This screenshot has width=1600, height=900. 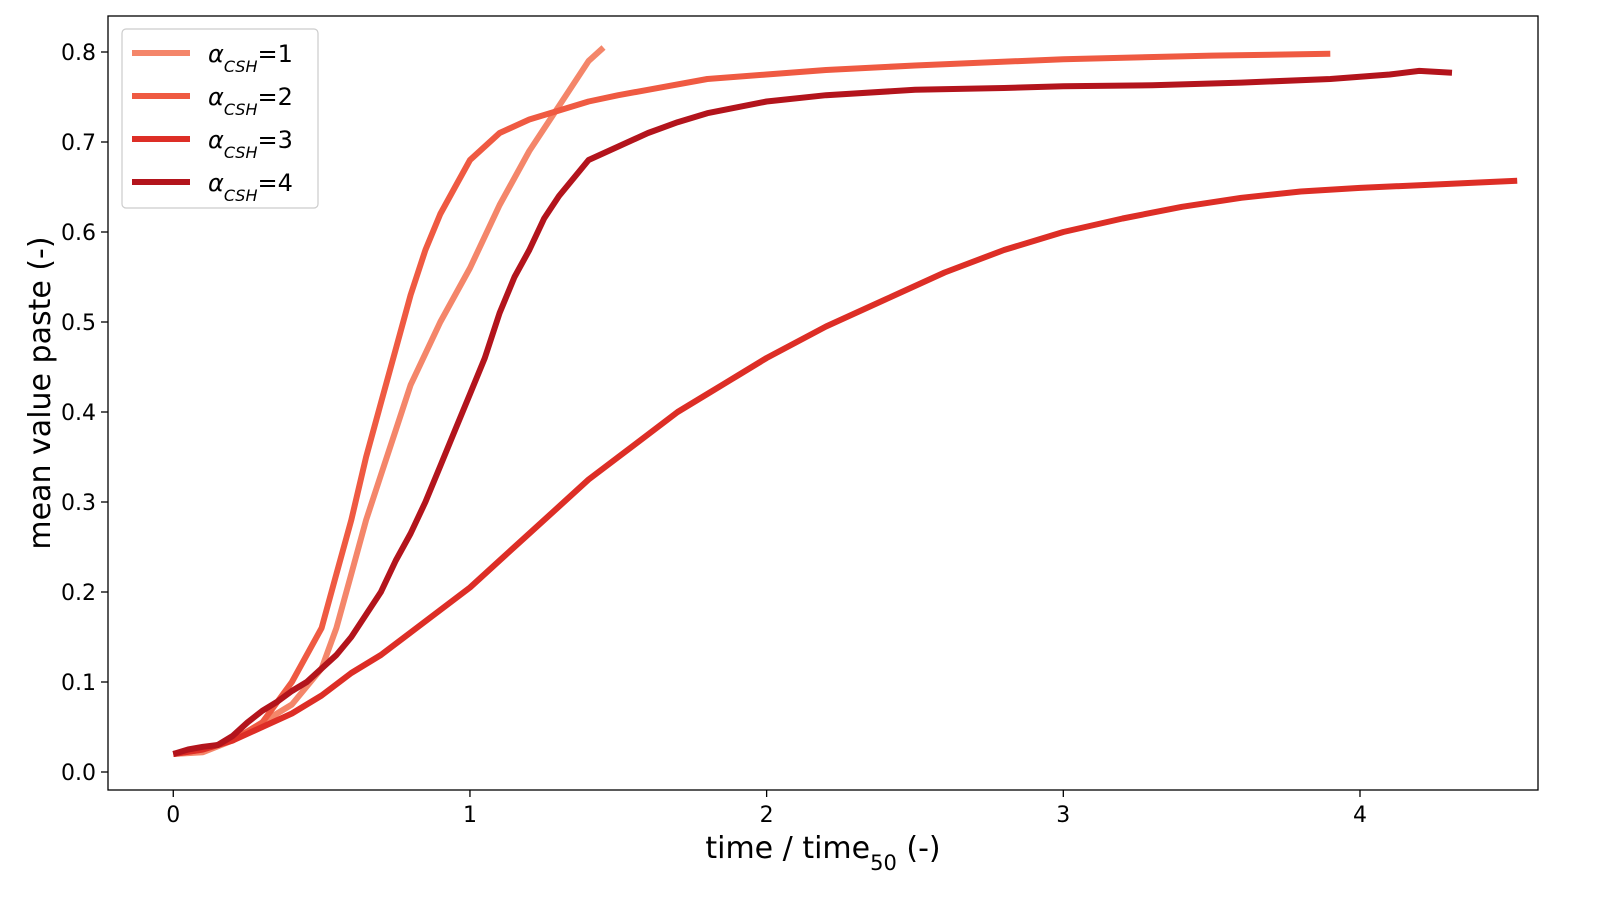 What do you see at coordinates (470, 815) in the screenshot?
I see `x-tick-label-1: 1` at bounding box center [470, 815].